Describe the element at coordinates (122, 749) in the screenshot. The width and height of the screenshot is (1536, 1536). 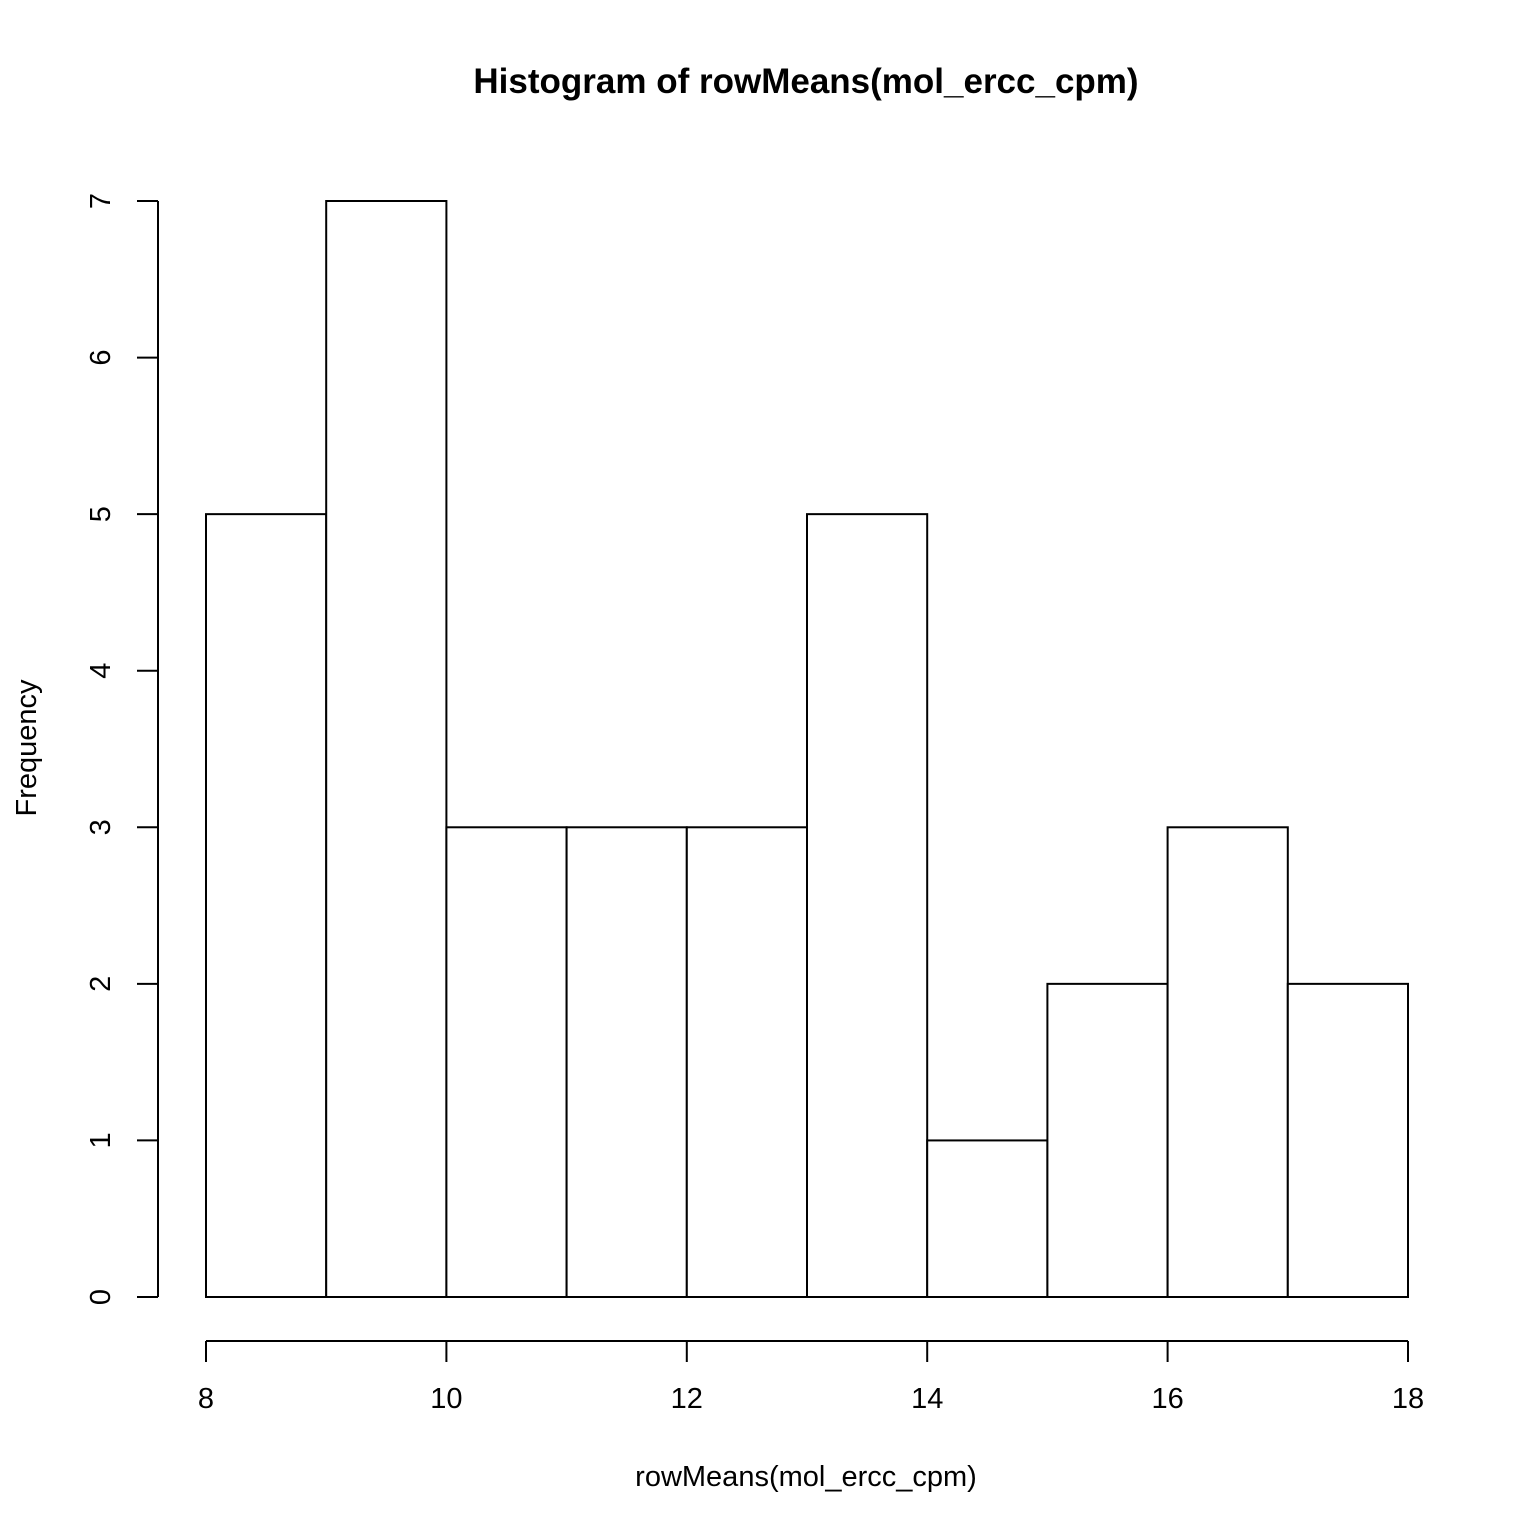
I see `y-axis: 0 1 2 3 4 5 6 7` at that location.